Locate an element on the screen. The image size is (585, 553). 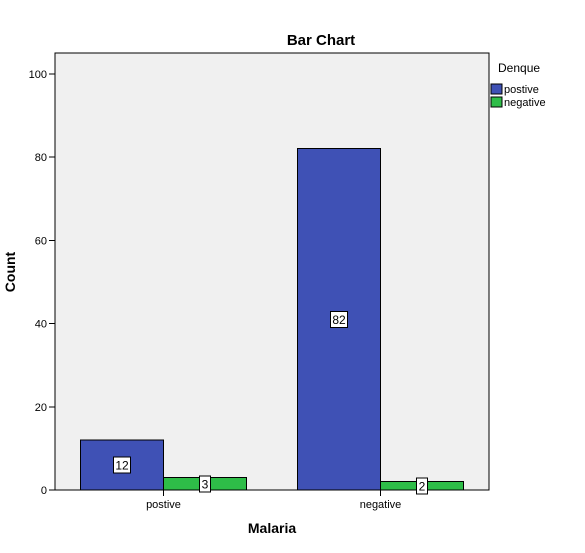
y-axis: 0 20 40 60 80 100 is located at coordinates (42, 275).